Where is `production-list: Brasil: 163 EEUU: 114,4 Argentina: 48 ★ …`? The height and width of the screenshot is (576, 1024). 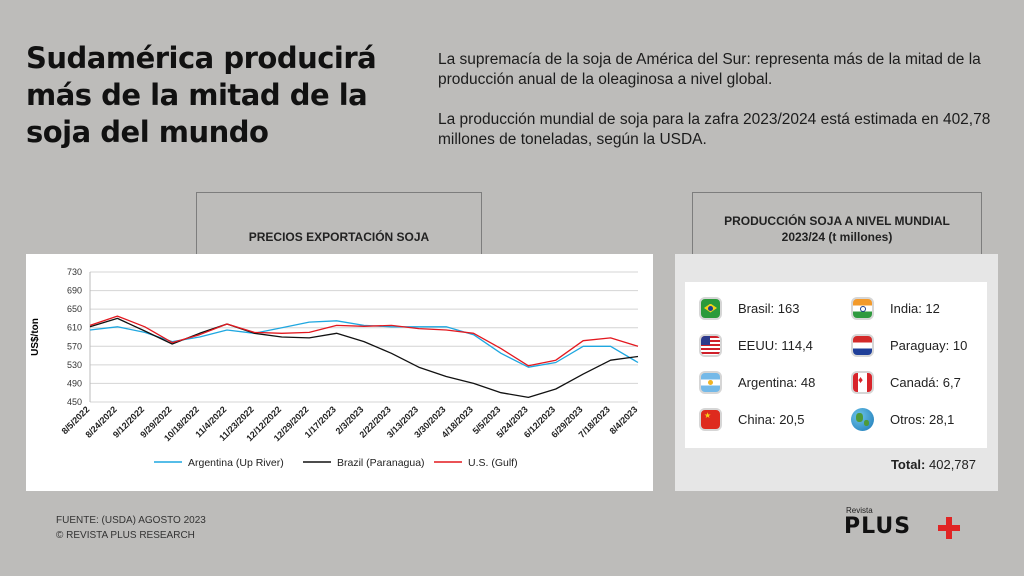
production-list: Brasil: 163 EEUU: 114,4 Argentina: 48 ★ … is located at coordinates (836, 365).